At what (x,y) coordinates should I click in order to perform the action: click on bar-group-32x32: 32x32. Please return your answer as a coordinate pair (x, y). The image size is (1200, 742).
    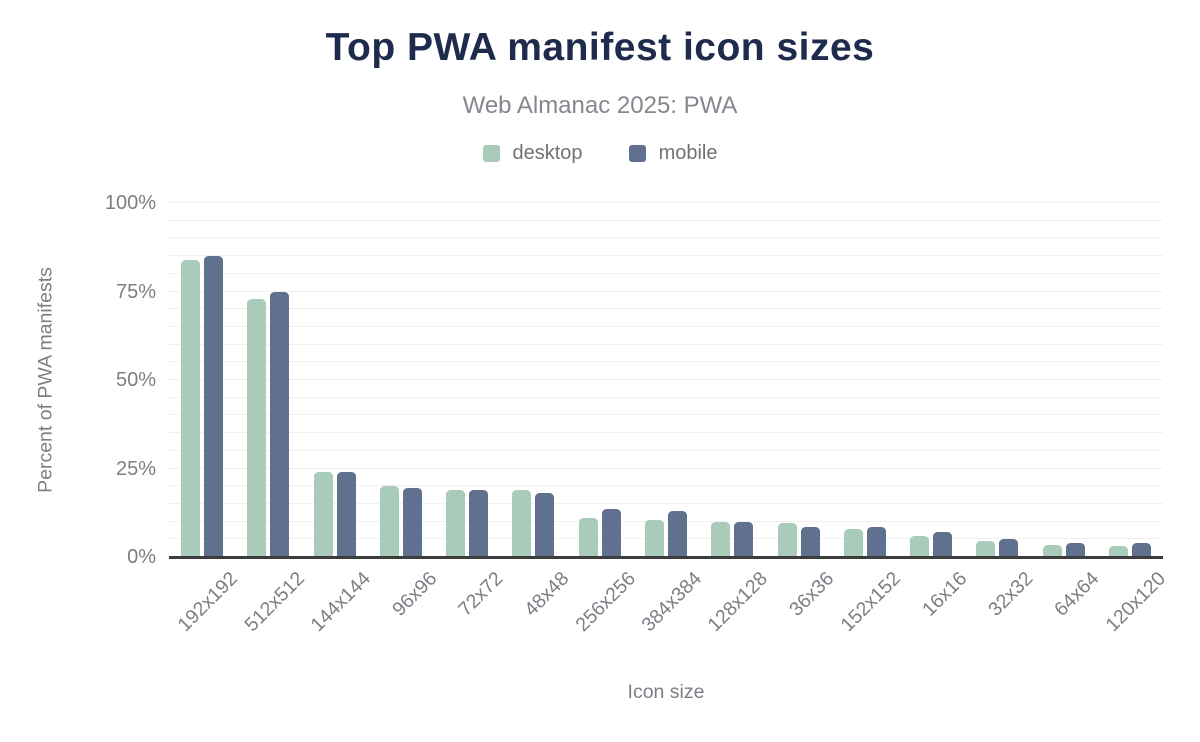
    Looking at the image, I should click on (1000, 412).